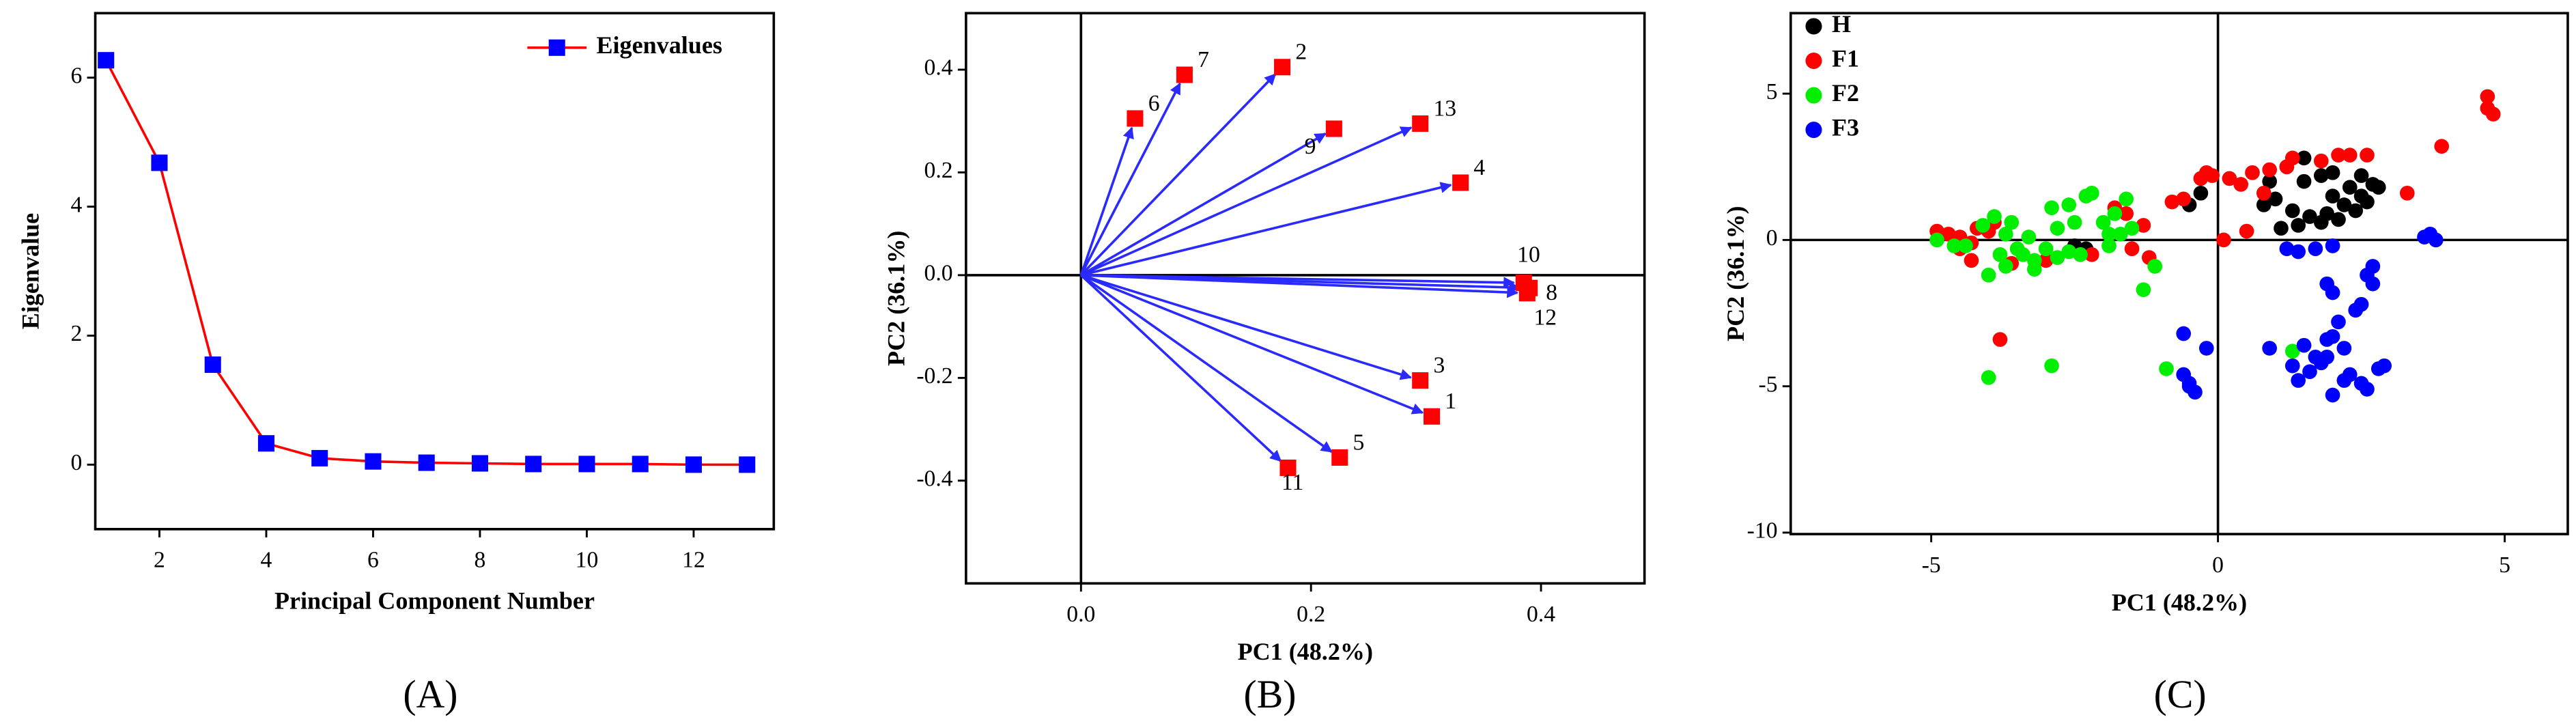  Describe the element at coordinates (1814, 130) in the screenshot. I see `legend-marker` at that location.